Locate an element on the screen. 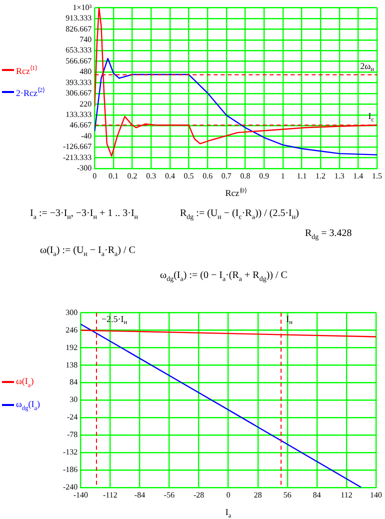 The width and height of the screenshot is (385, 519). legend-label: Rcz$^{⟨1⟩}$ is located at coordinates (27, 70).